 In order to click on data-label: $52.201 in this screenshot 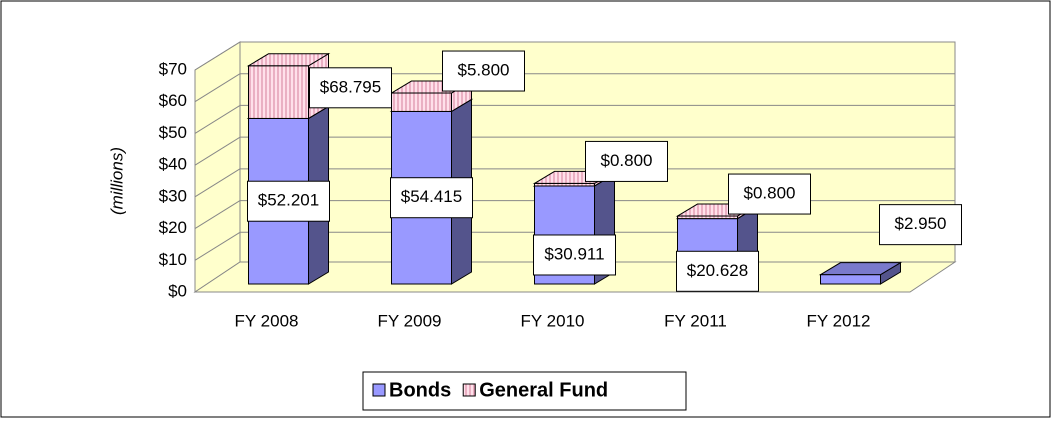, I will do `click(288, 200)`.